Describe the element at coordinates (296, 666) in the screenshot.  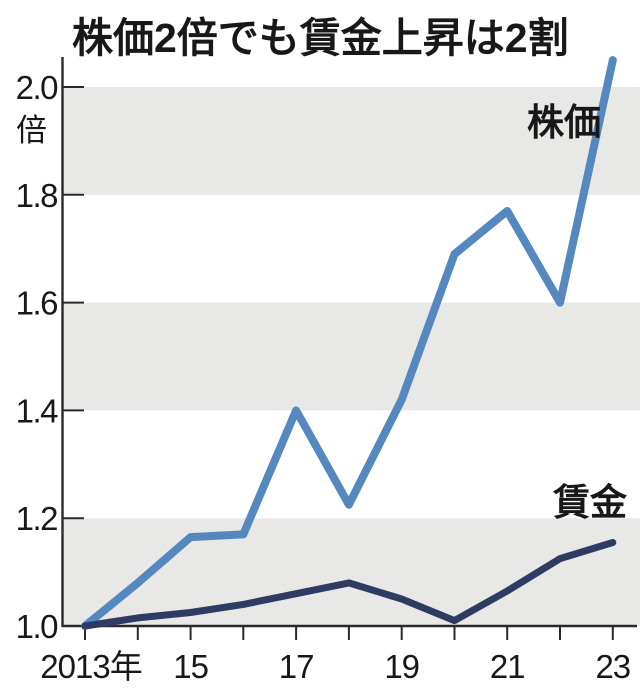
I see `x-tick-label: 17` at that location.